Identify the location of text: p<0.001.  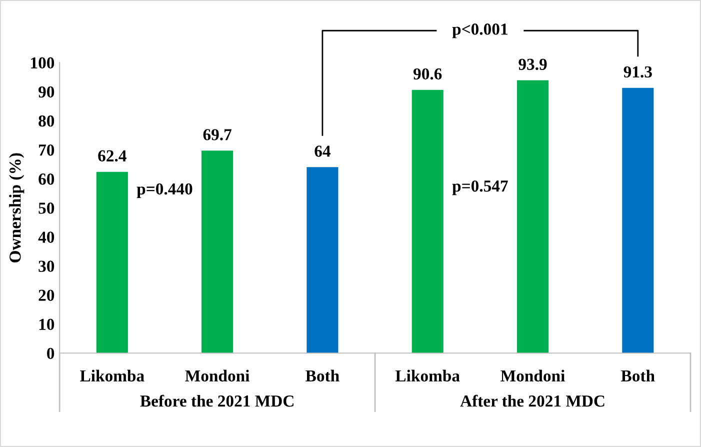
(480, 31).